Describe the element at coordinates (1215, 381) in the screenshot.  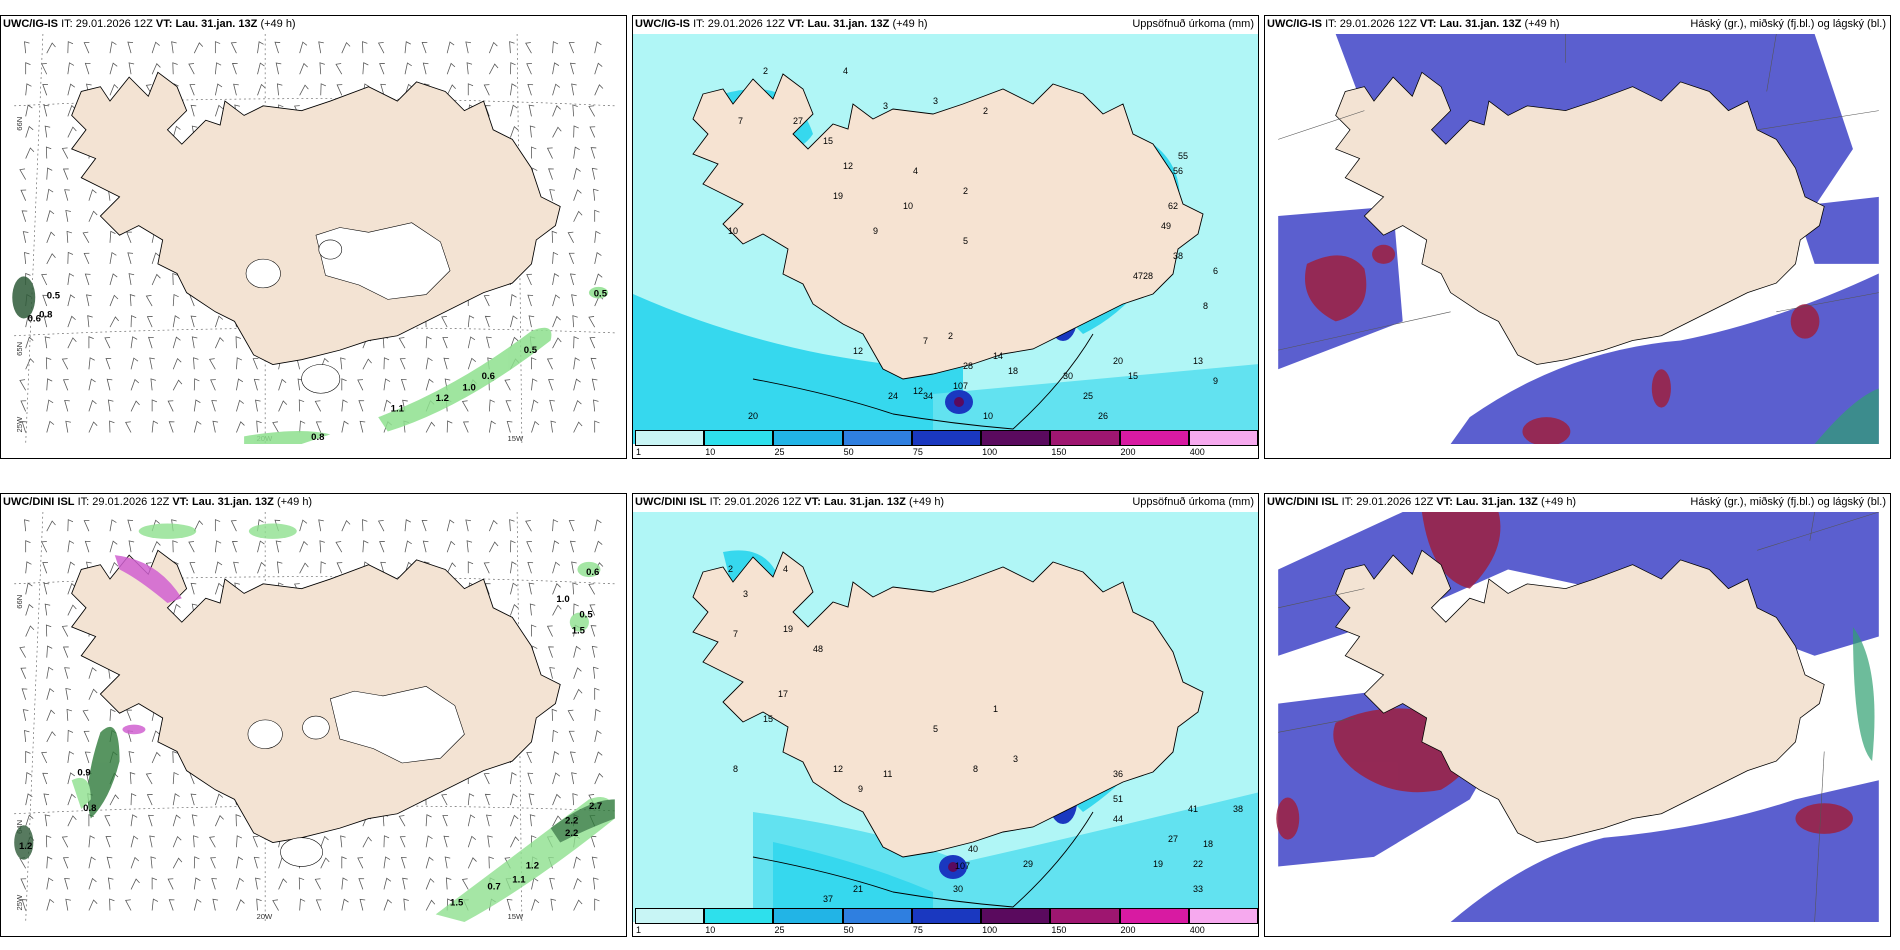
I see `precip-value: 9` at that location.